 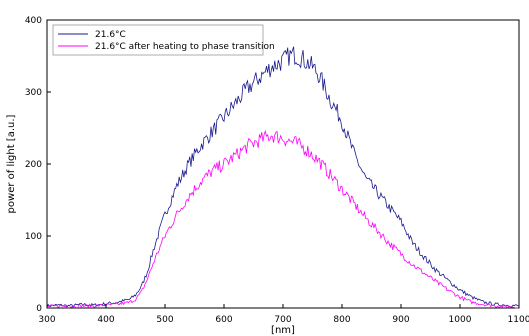 What do you see at coordinates (518, 320) in the screenshot?
I see `x-tick-label: 1100` at bounding box center [518, 320].